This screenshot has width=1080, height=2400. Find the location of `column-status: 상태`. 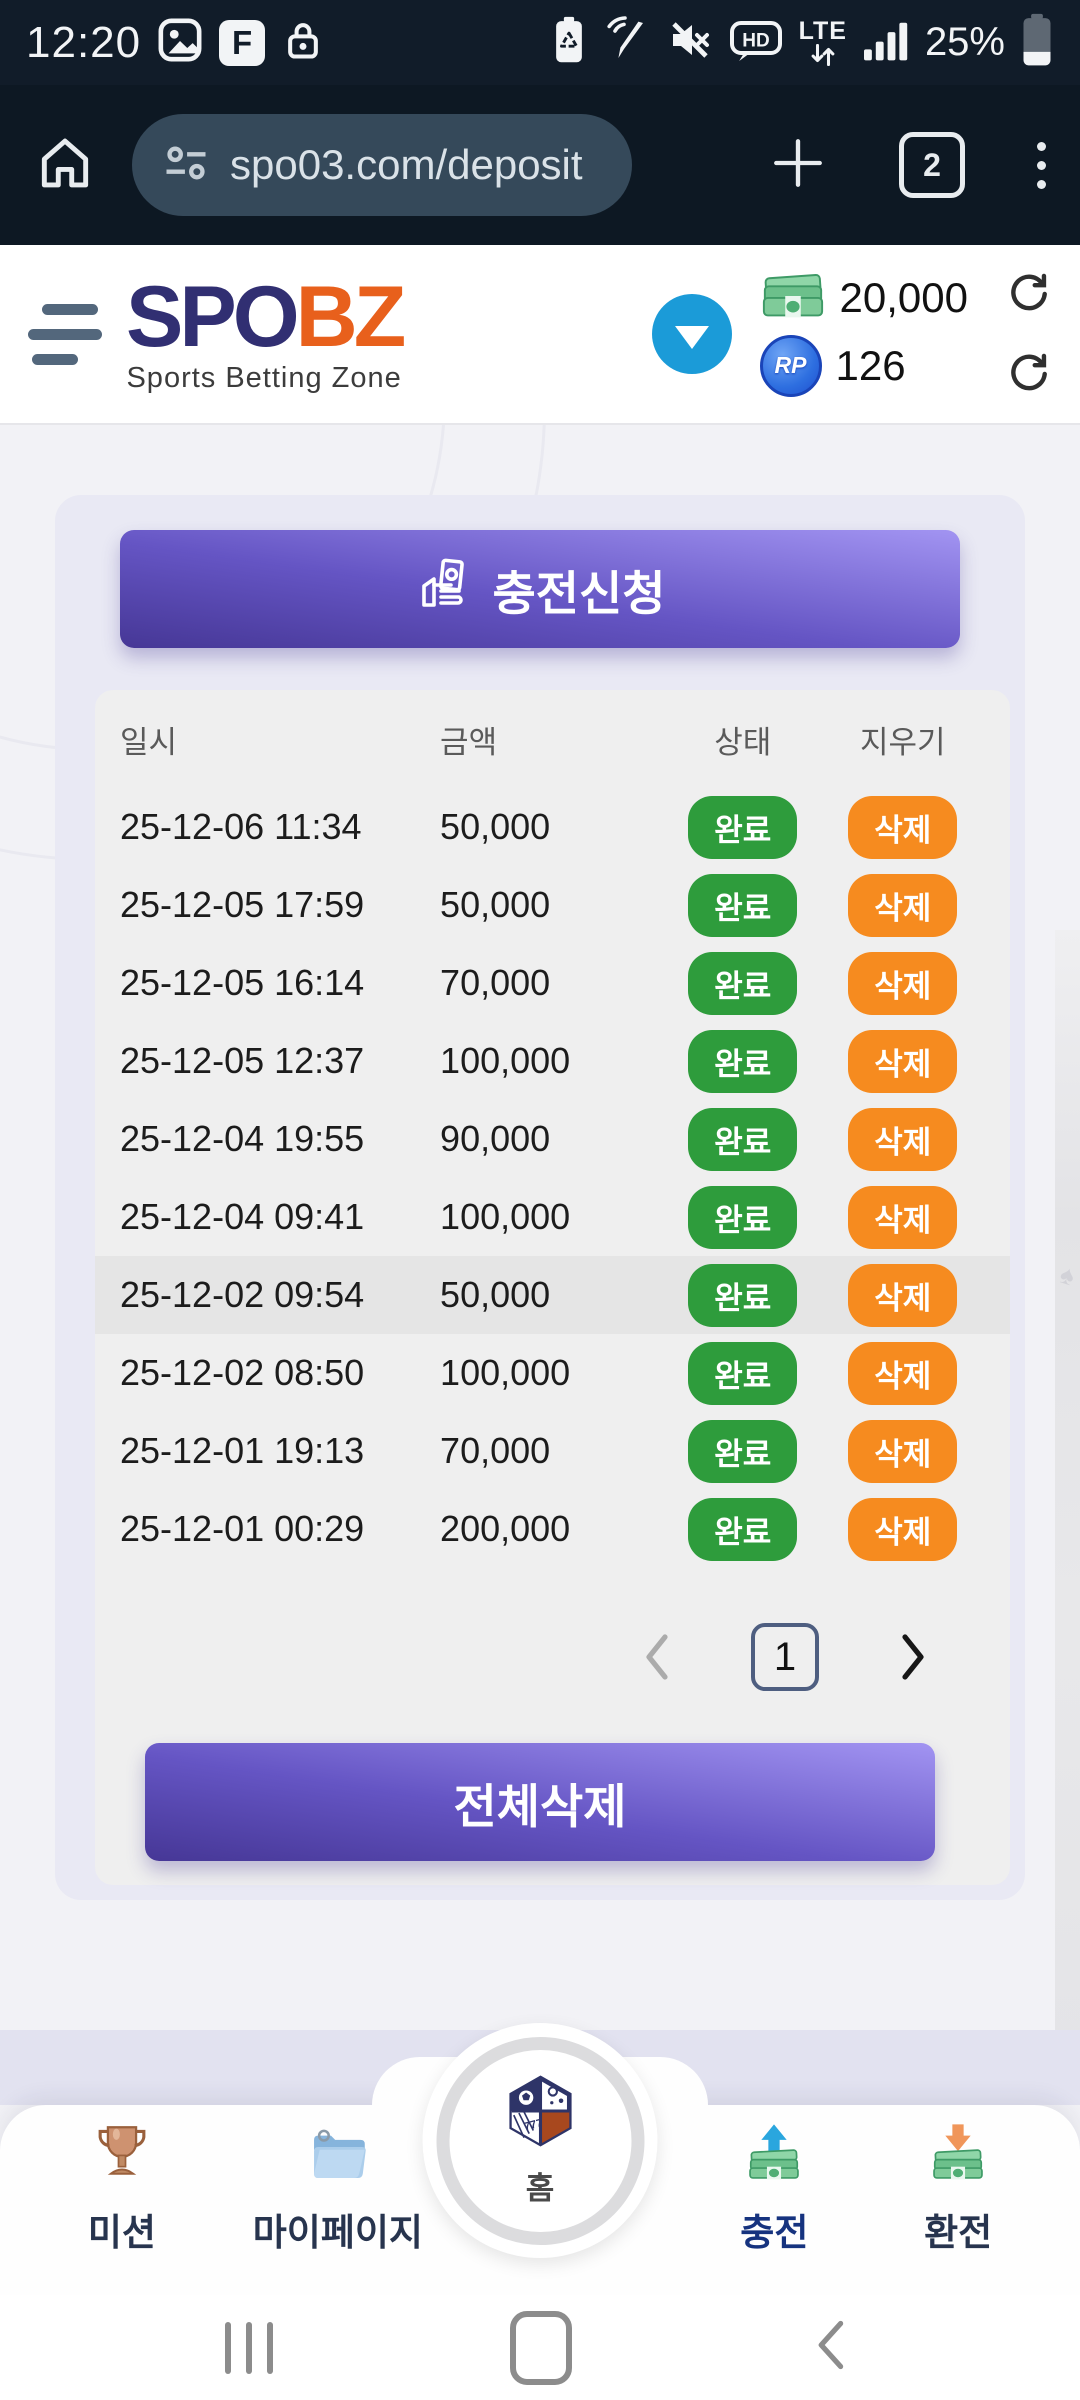

column-status: 상태 is located at coordinates (743, 742).